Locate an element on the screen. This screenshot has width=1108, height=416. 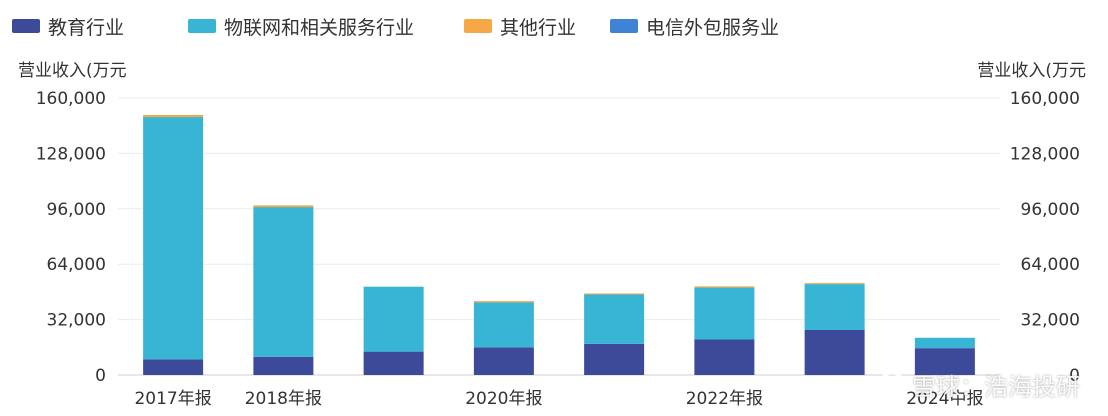
x-tick-label: 2017年报 is located at coordinates (172, 399).